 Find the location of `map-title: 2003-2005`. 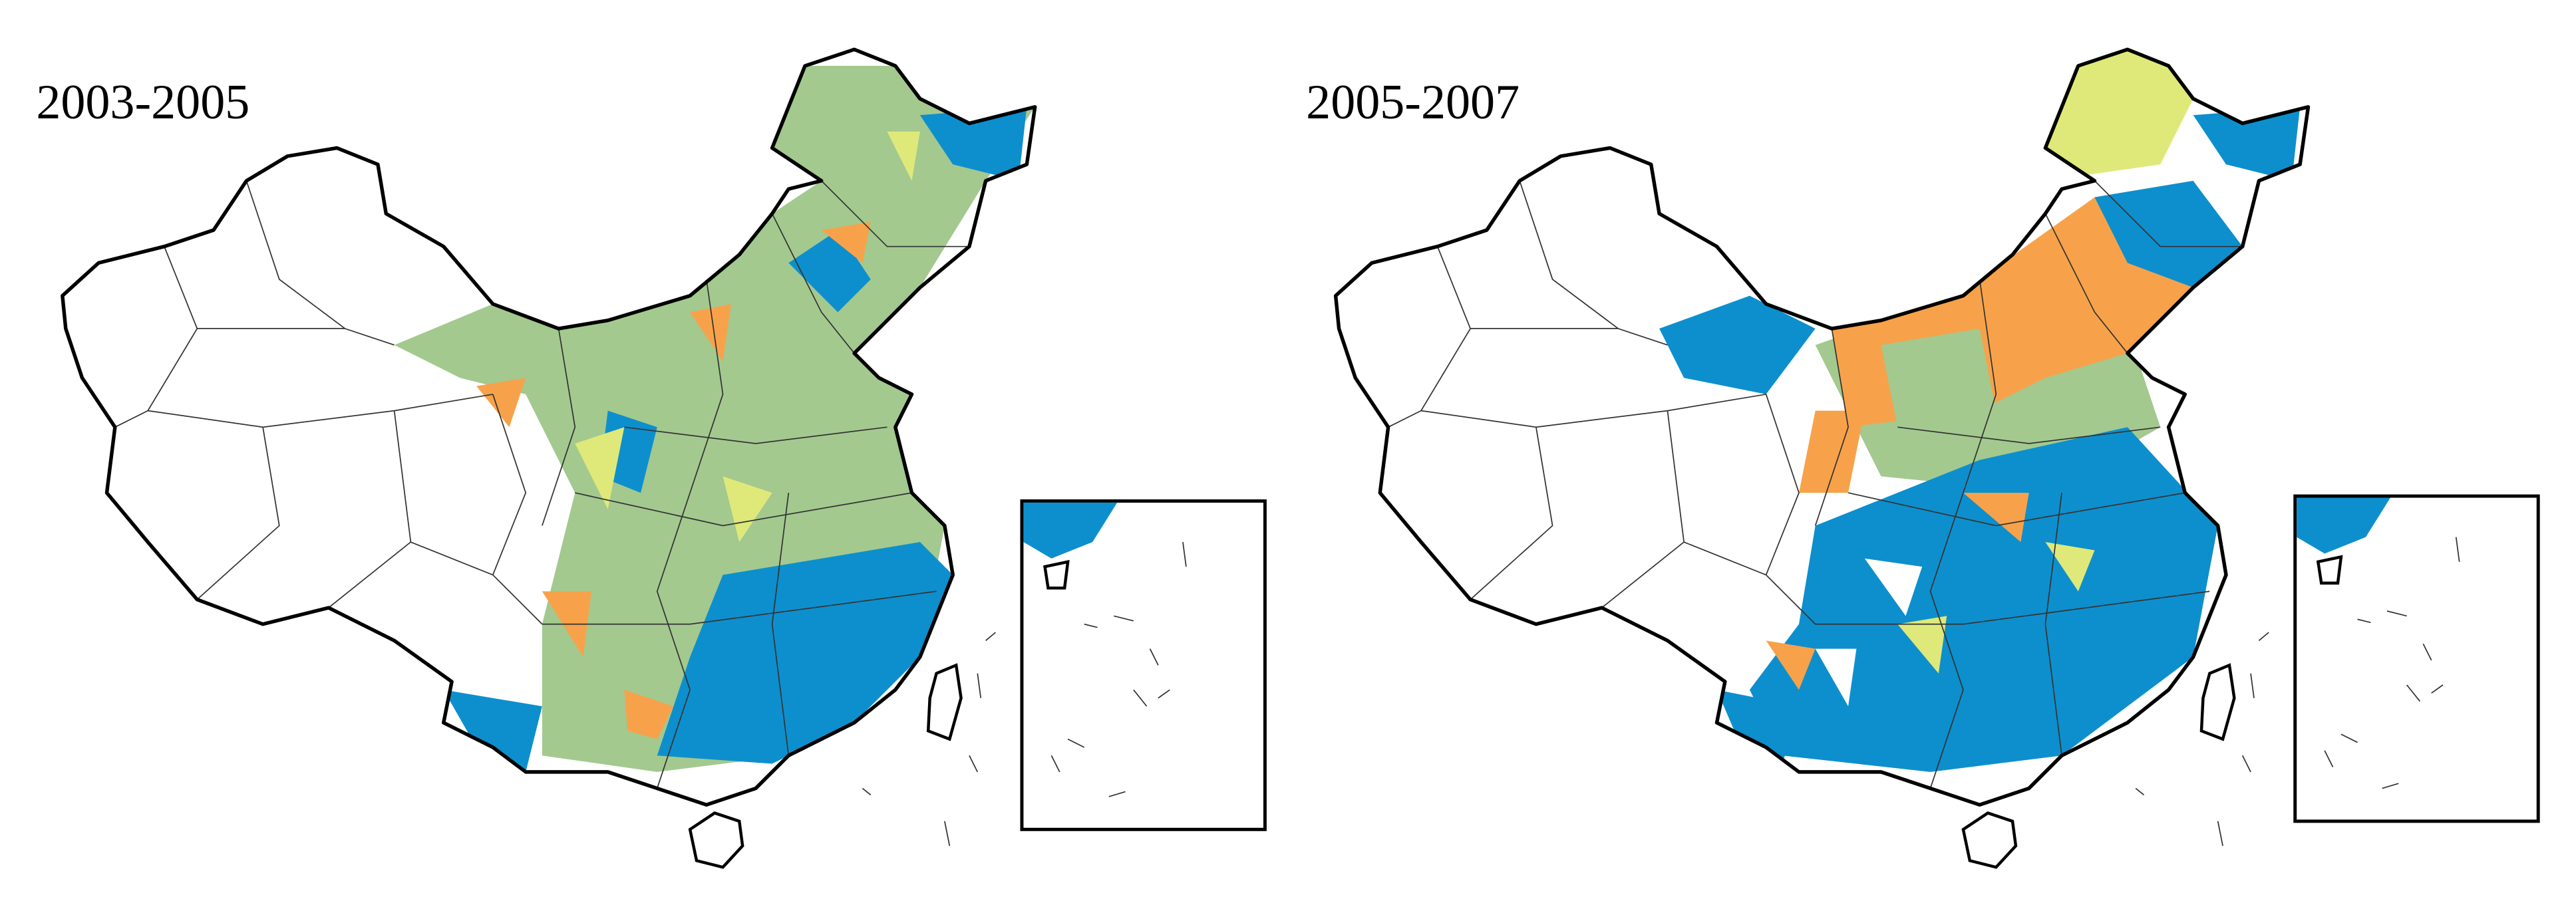

map-title: 2003-2005 is located at coordinates (142, 102).